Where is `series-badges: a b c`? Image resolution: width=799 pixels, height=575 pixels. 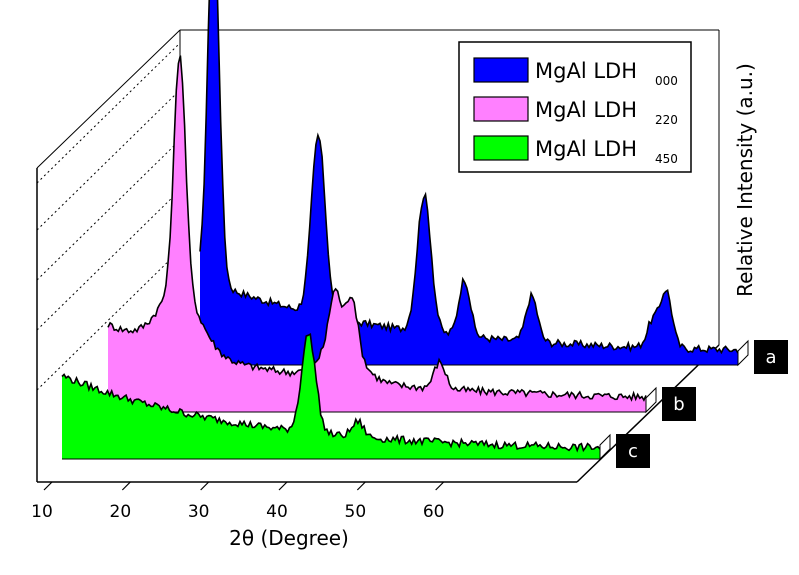
series-badges: a b c is located at coordinates (702, 404).